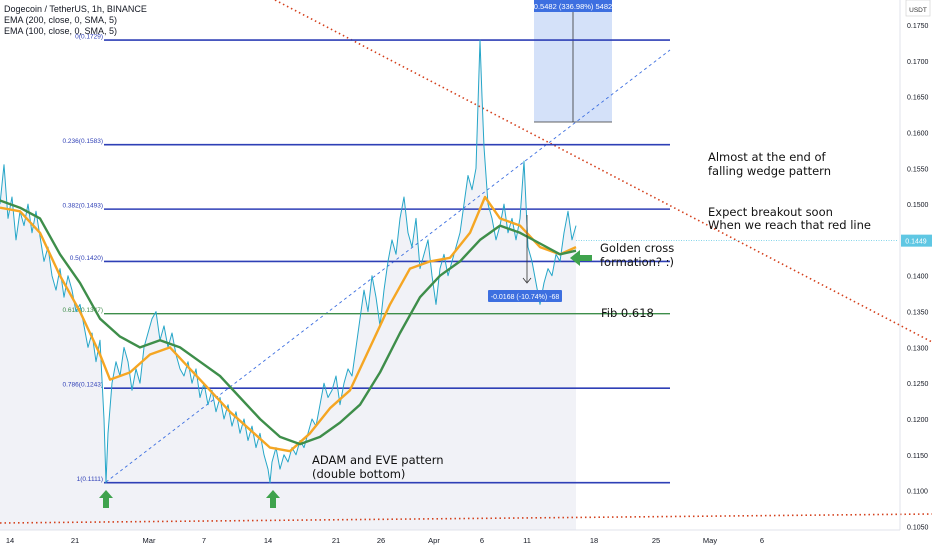 The width and height of the screenshot is (932, 550). Describe the element at coordinates (918, 62) in the screenshot. I see `y-tick-label: 0.1700` at that location.